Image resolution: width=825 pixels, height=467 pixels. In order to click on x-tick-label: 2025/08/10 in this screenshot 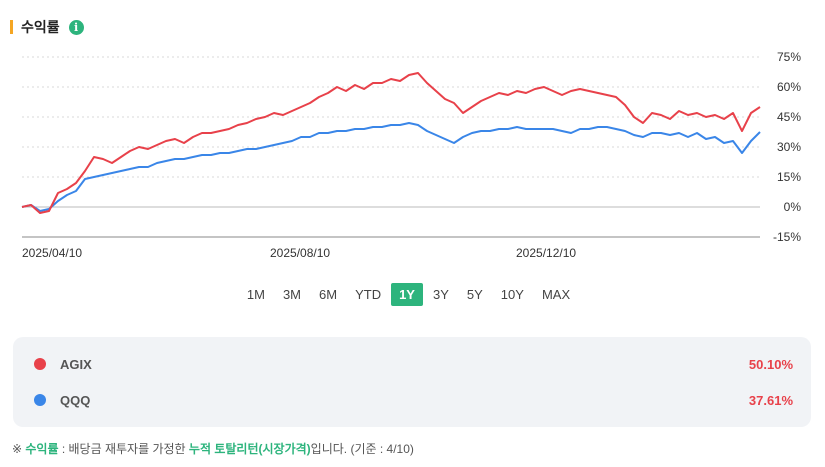, I will do `click(300, 253)`.